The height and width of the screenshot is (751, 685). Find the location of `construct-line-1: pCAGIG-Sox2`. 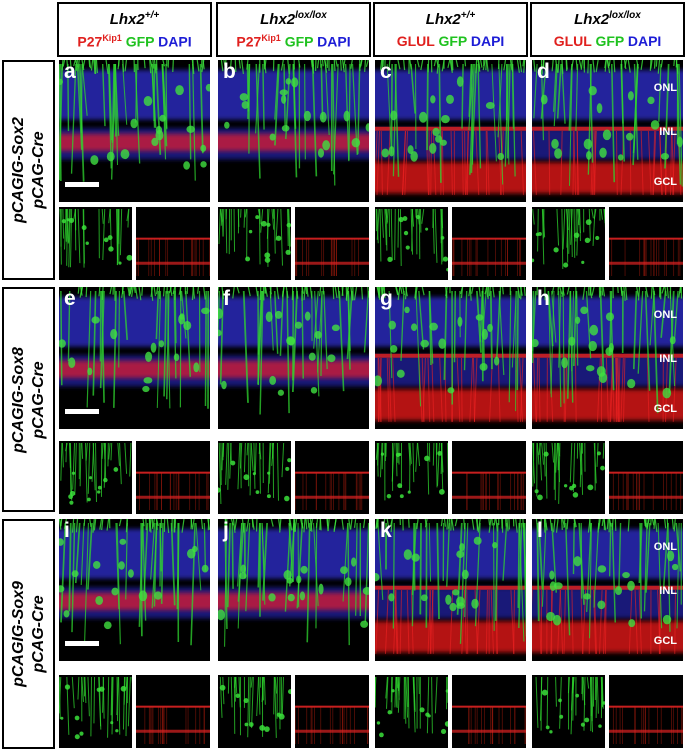

construct-line-1: pCAGIG-Sox2 is located at coordinates (18, 170).